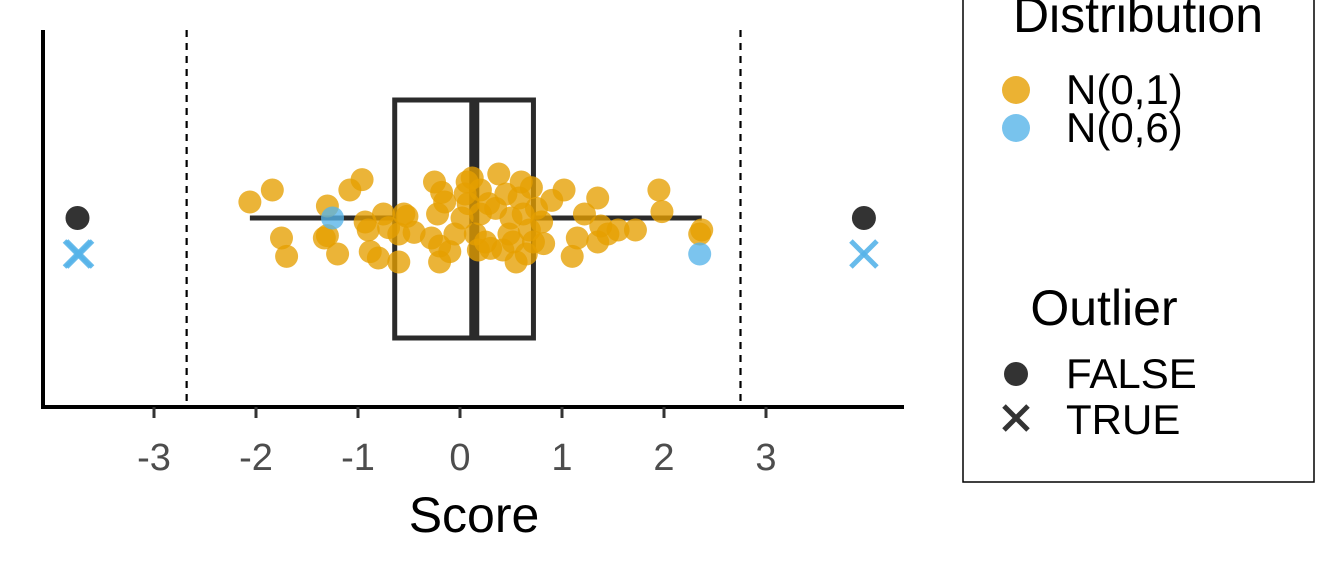 Image resolution: width=1344 pixels, height=576 pixels. Describe the element at coordinates (358, 458) in the screenshot. I see `x-tick-label-2: -1` at that location.